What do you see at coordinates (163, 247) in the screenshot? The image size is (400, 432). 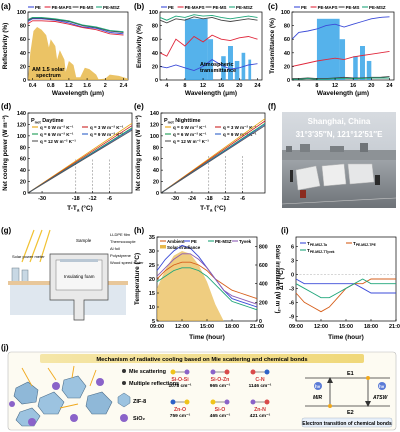 I see `h-legend-swatch` at bounding box center [163, 247].